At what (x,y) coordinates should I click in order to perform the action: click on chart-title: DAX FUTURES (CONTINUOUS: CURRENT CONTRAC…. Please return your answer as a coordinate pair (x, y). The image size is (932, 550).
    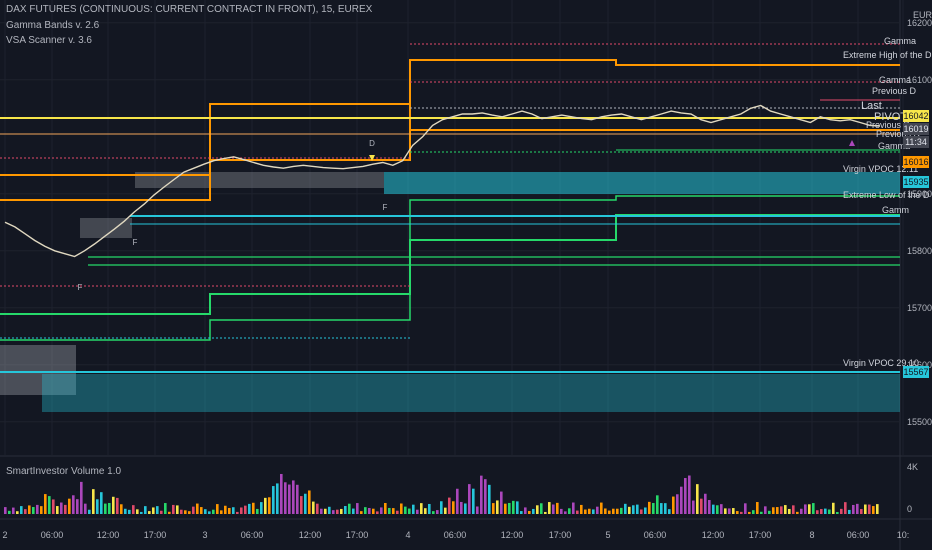
    Looking at the image, I should click on (189, 9).